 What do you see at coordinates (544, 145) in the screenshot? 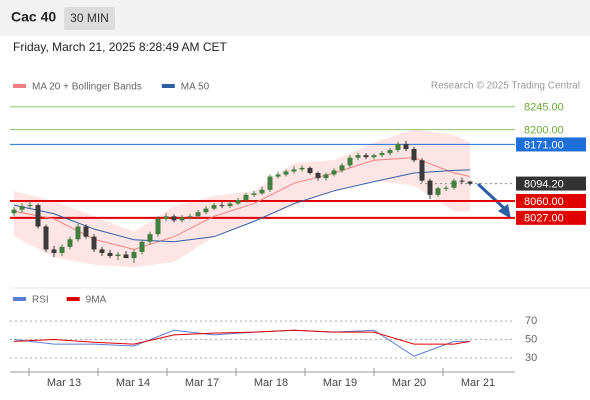
I see `level-label: 8171.00` at bounding box center [544, 145].